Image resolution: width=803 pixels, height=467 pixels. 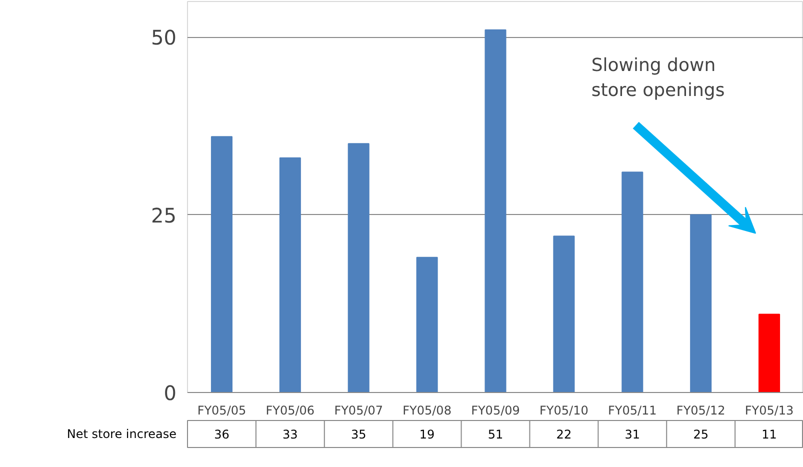 I want to click on text: Net store increase, so click(x=121, y=434).